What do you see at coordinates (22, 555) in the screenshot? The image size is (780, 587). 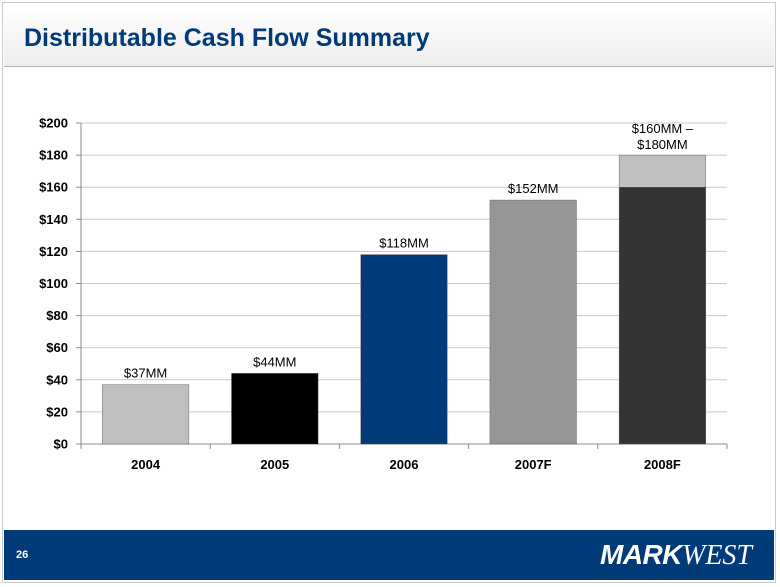 I see `page-number: 26` at bounding box center [22, 555].